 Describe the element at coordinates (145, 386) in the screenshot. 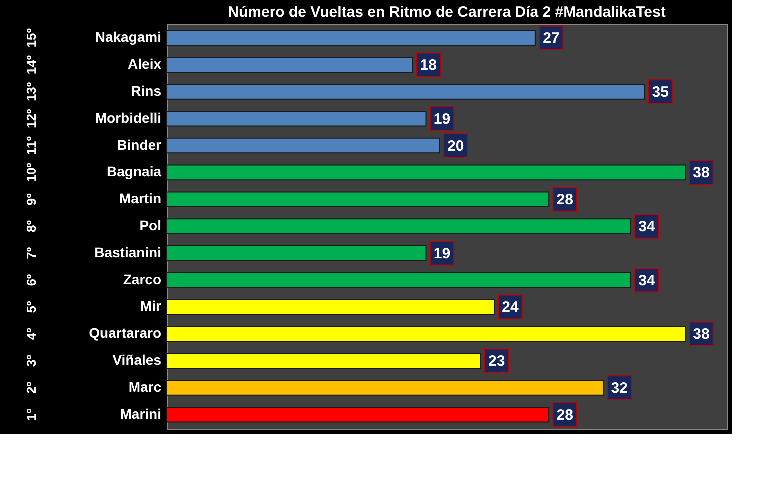

I see `y-tick-label: Marc` at that location.